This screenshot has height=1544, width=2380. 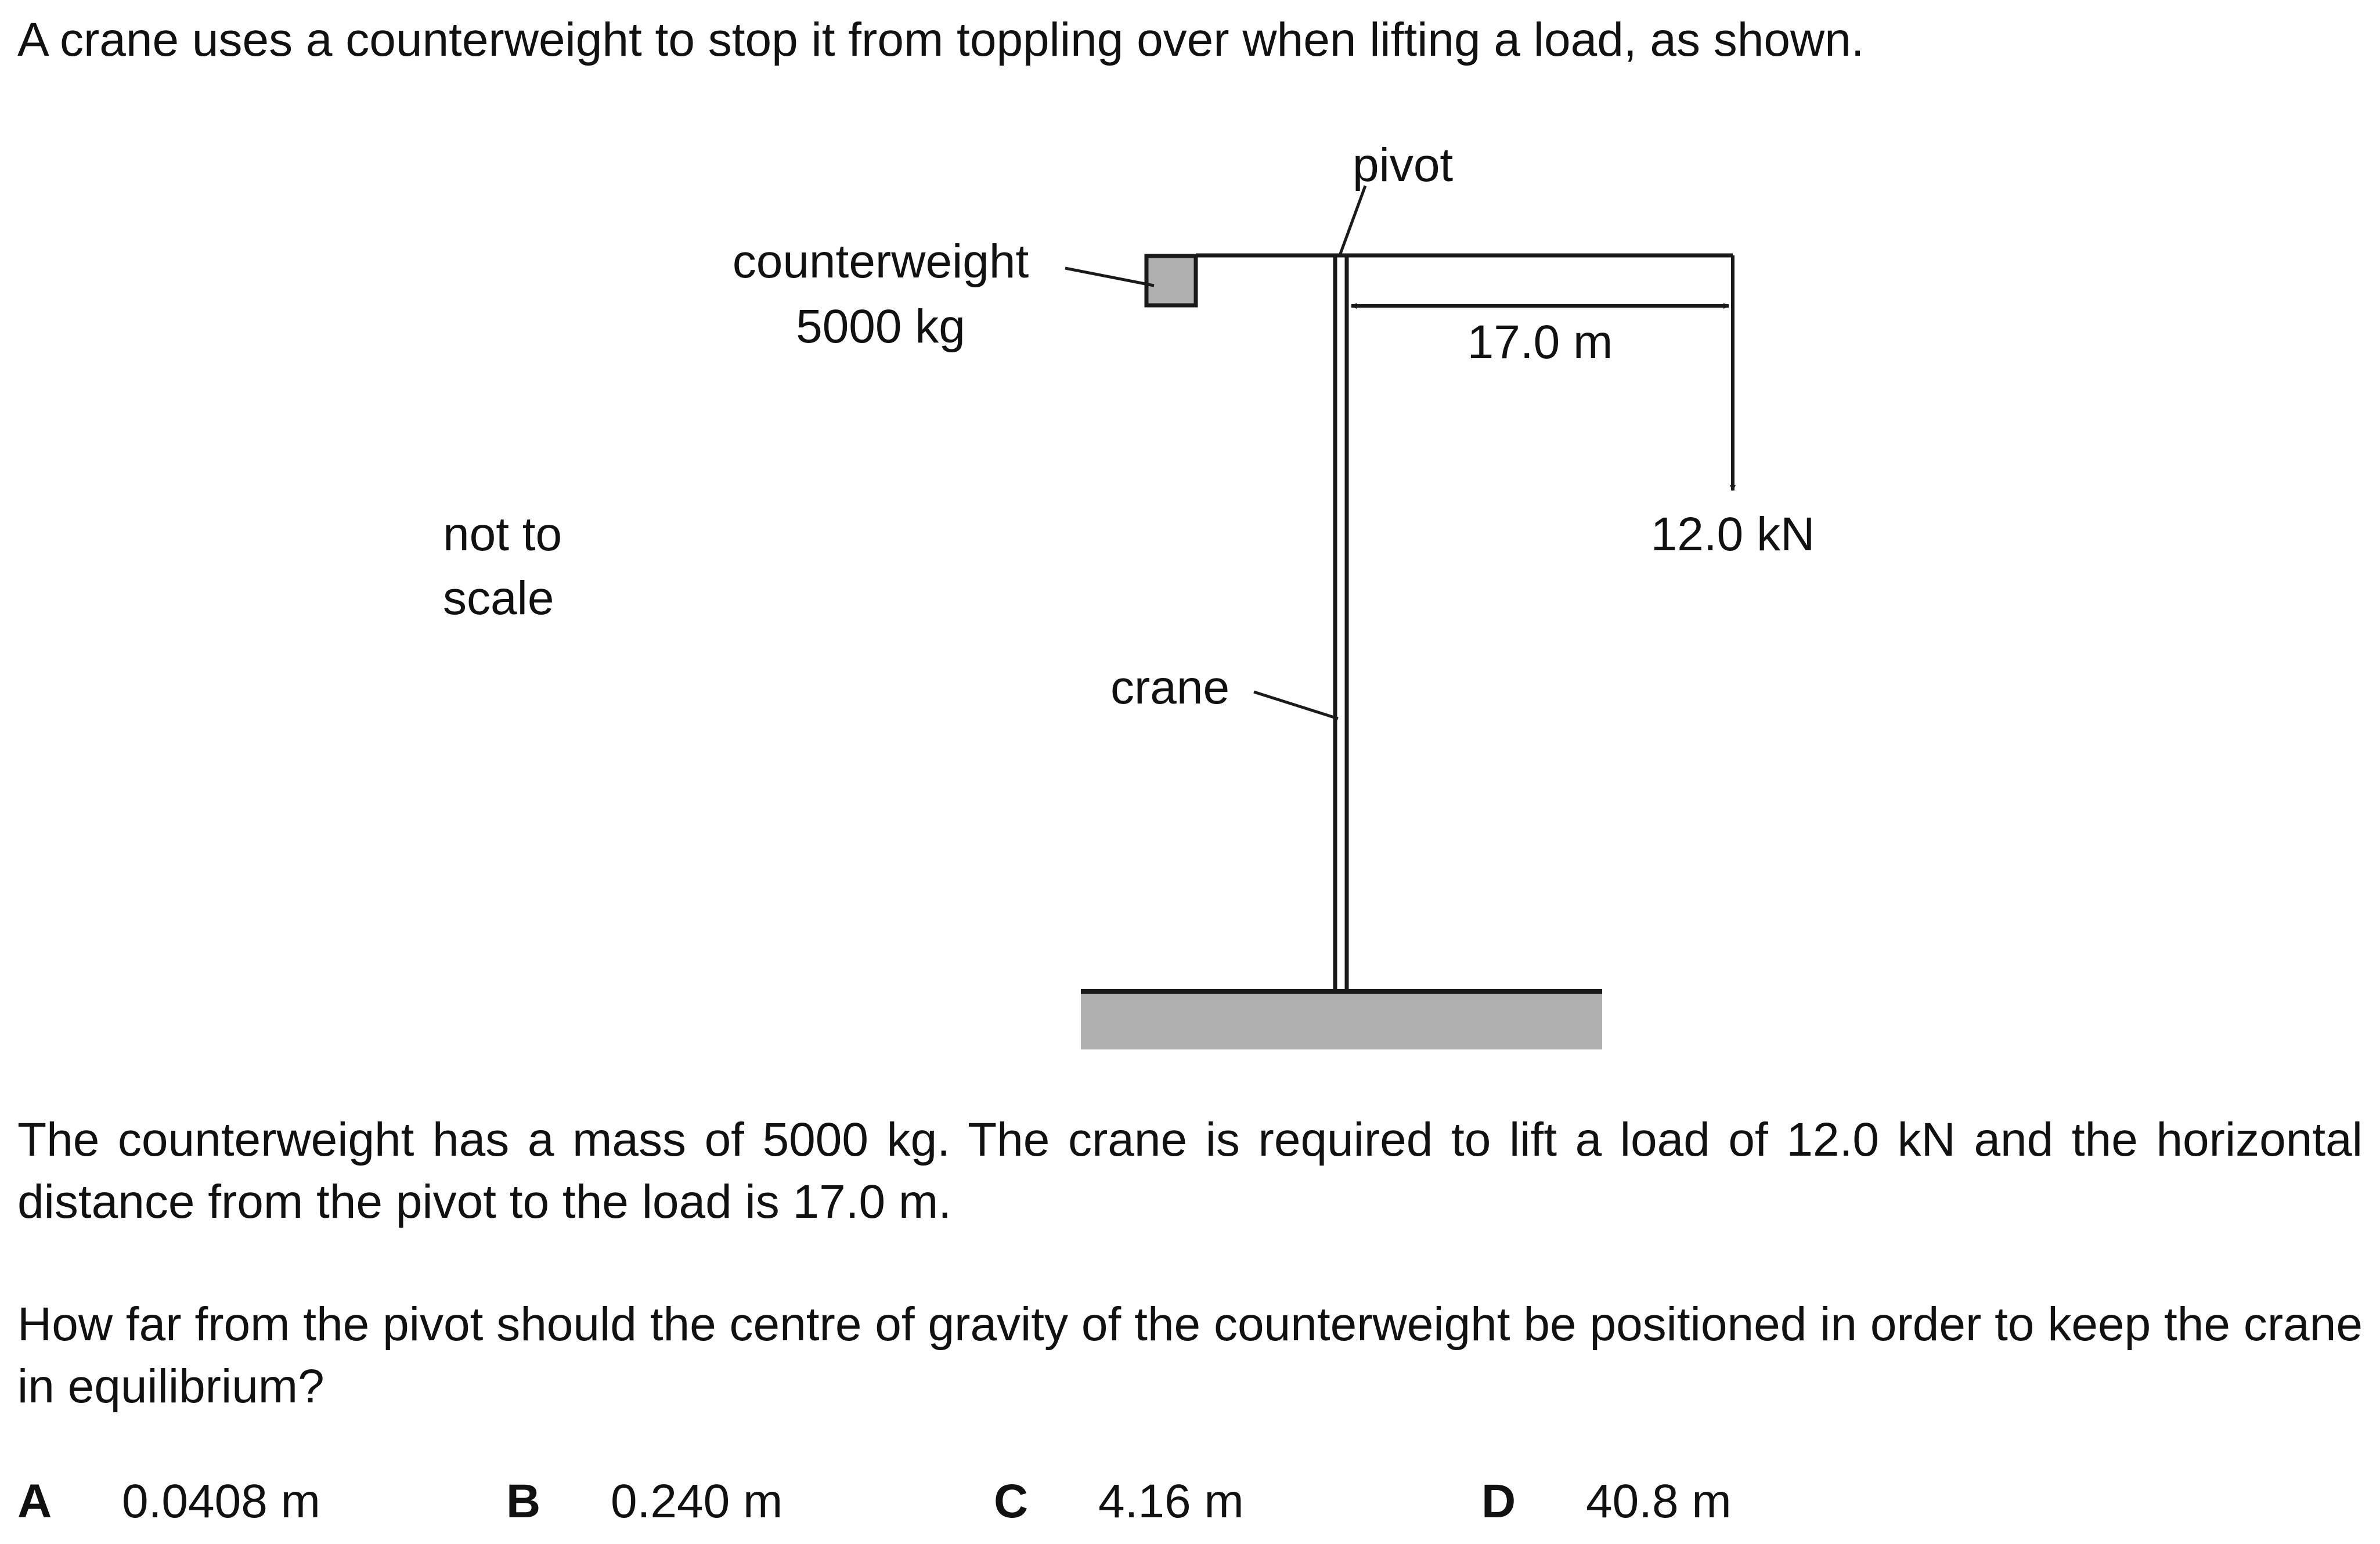 I want to click on option-b: B 0.240 m, so click(x=644, y=1501).